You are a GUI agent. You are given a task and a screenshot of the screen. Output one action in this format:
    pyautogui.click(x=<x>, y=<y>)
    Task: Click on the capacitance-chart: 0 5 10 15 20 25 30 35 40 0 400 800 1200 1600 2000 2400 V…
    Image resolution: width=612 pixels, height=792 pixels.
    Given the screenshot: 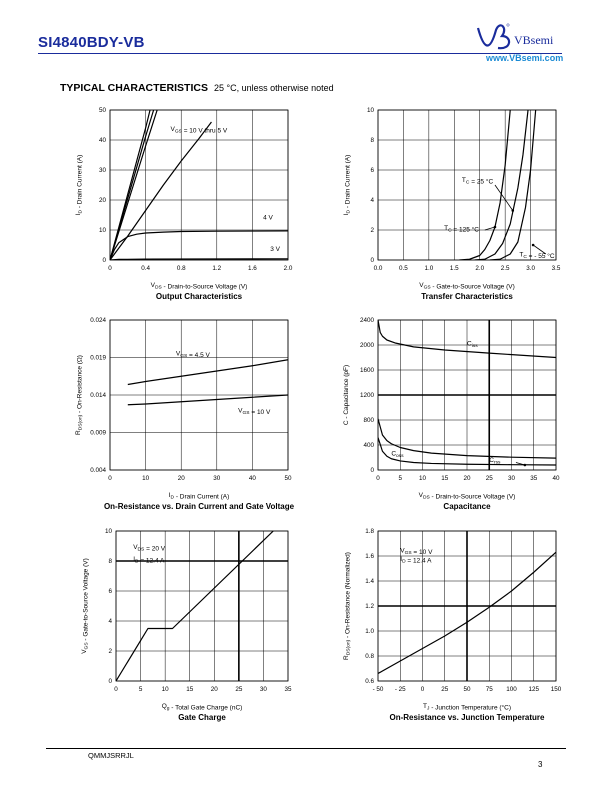 What is the action you would take?
    pyautogui.click(x=451, y=414)
    